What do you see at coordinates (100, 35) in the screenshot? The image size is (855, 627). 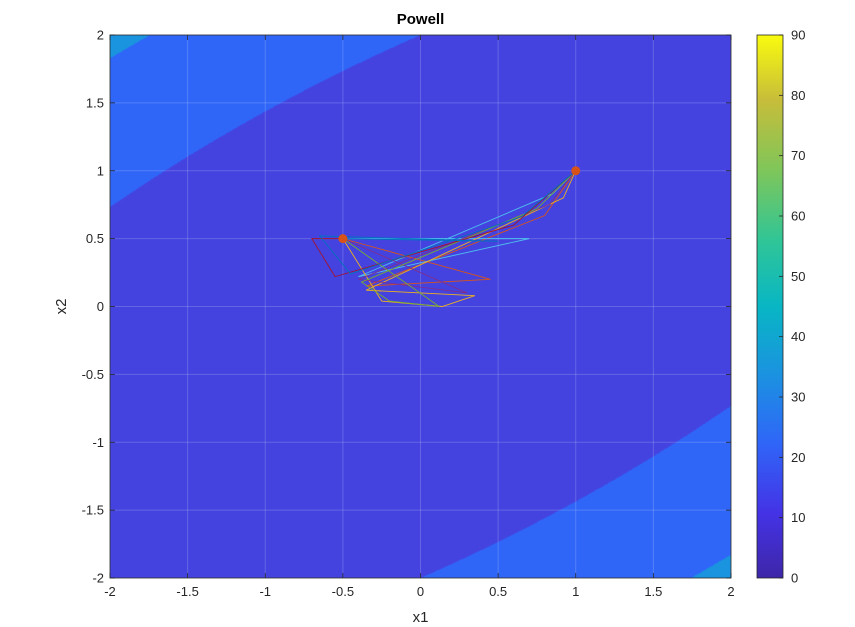 I see `y-tick-label: 2` at bounding box center [100, 35].